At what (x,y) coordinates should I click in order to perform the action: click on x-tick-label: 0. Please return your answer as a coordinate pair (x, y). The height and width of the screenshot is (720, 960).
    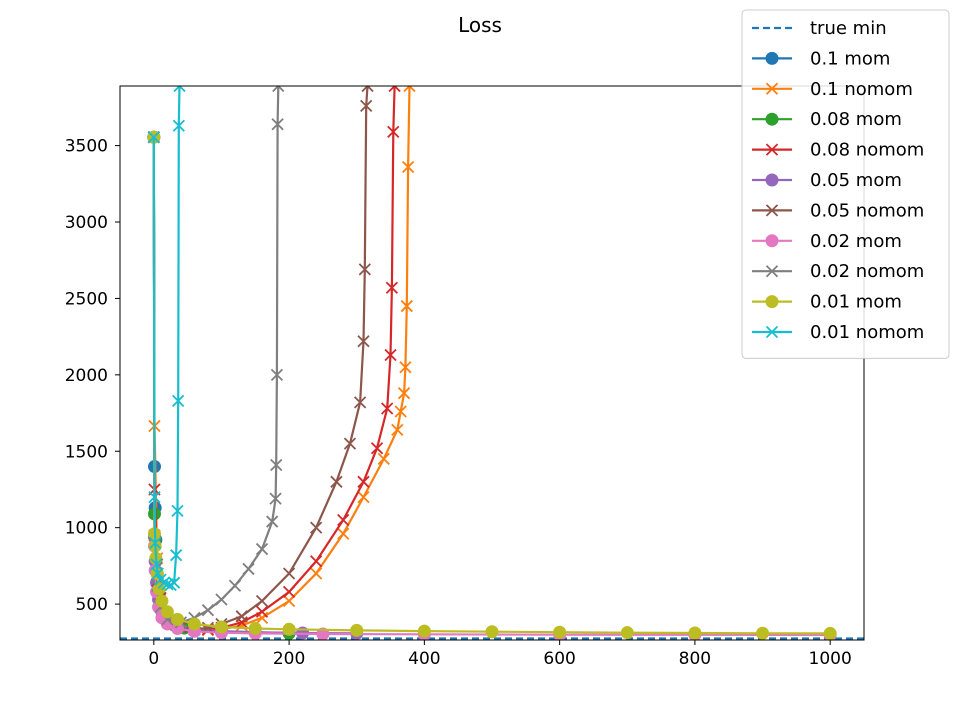
    Looking at the image, I should click on (153, 659).